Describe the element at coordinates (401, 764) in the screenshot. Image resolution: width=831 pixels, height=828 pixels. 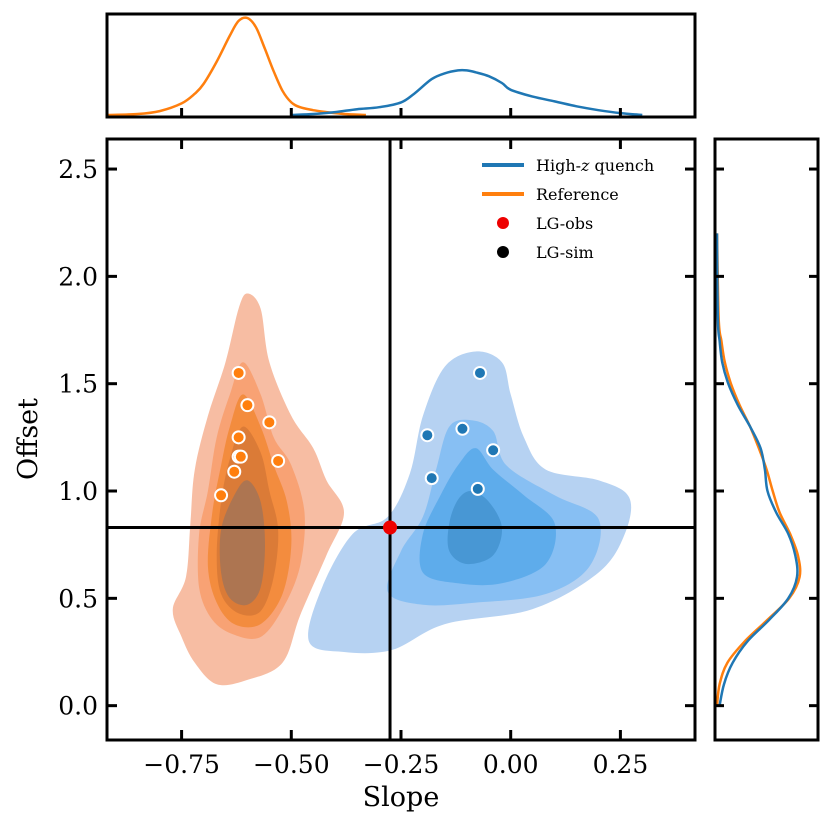
I see `x-tick-label: −0.25` at that location.